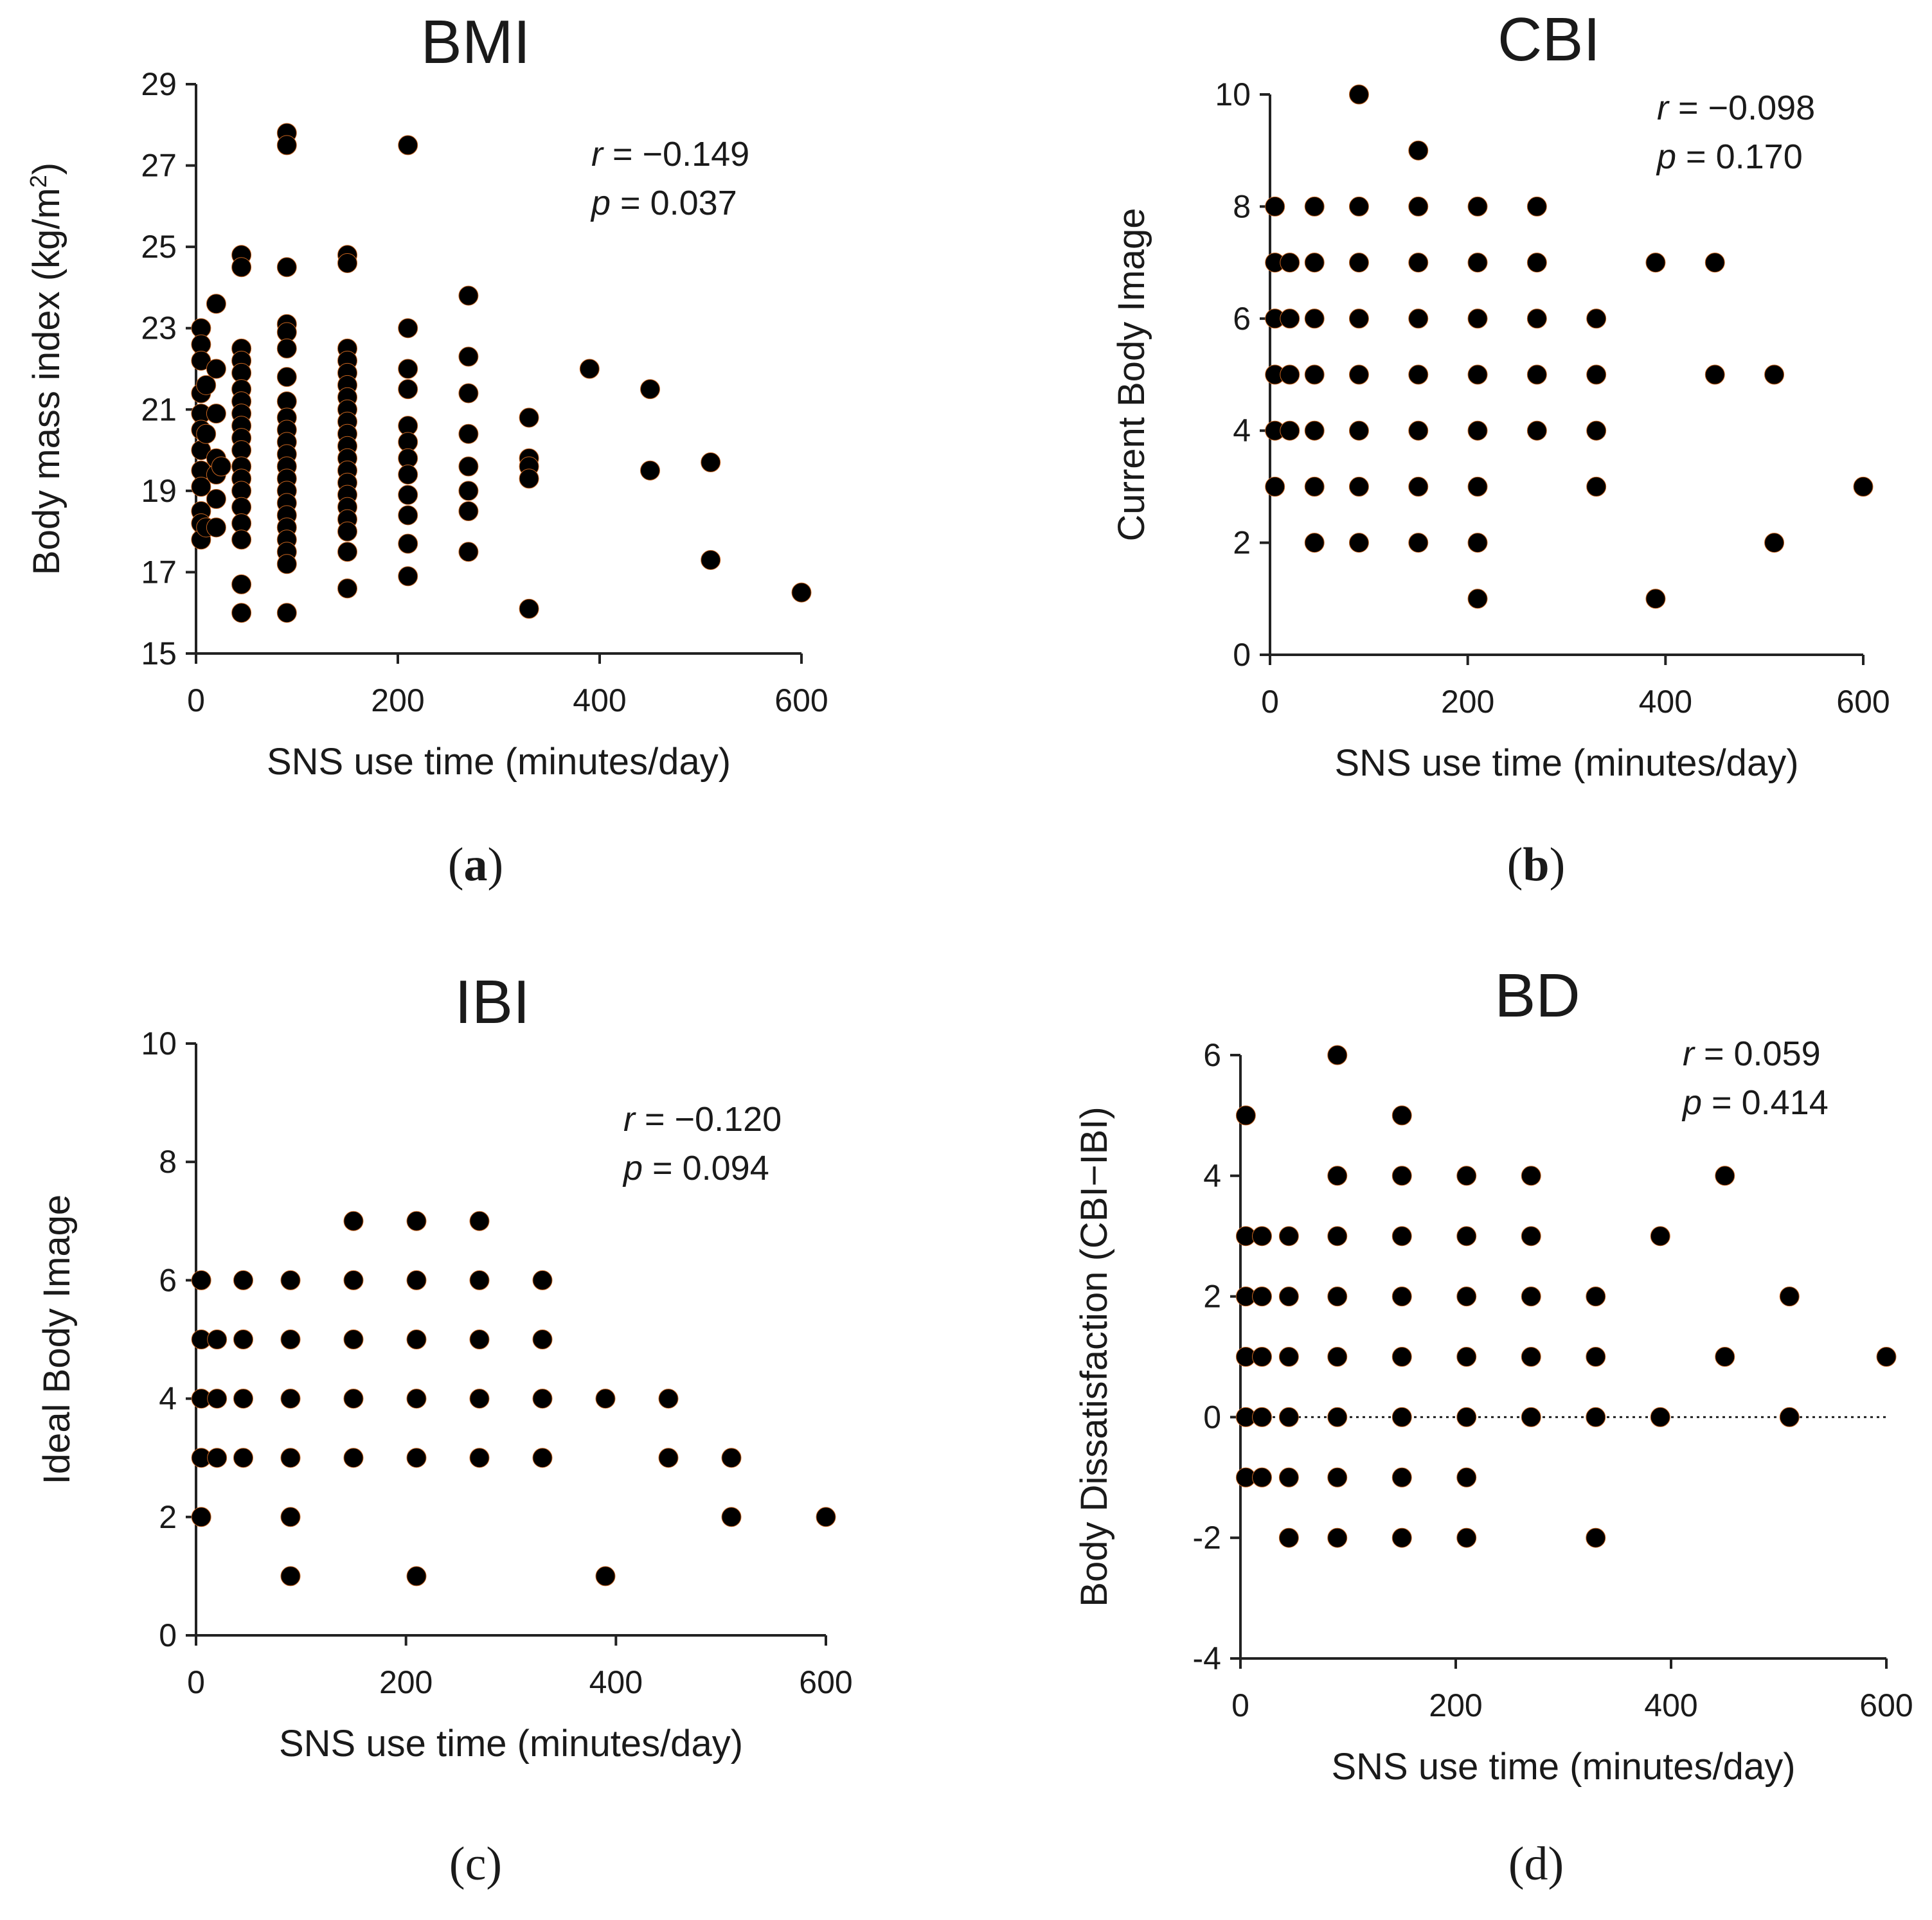 This screenshot has height=1920, width=1932. Describe the element at coordinates (629, 1119) in the screenshot. I see `stat-r-symbol: r` at that location.